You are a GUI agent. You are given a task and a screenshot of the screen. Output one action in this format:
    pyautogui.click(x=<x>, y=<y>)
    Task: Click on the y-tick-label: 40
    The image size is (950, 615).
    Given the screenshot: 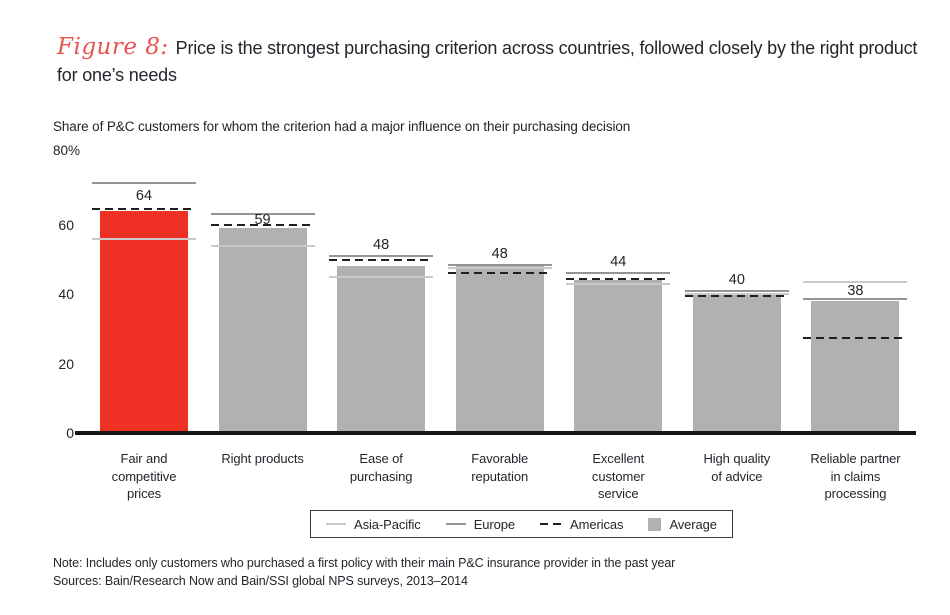 What is the action you would take?
    pyautogui.click(x=66, y=294)
    